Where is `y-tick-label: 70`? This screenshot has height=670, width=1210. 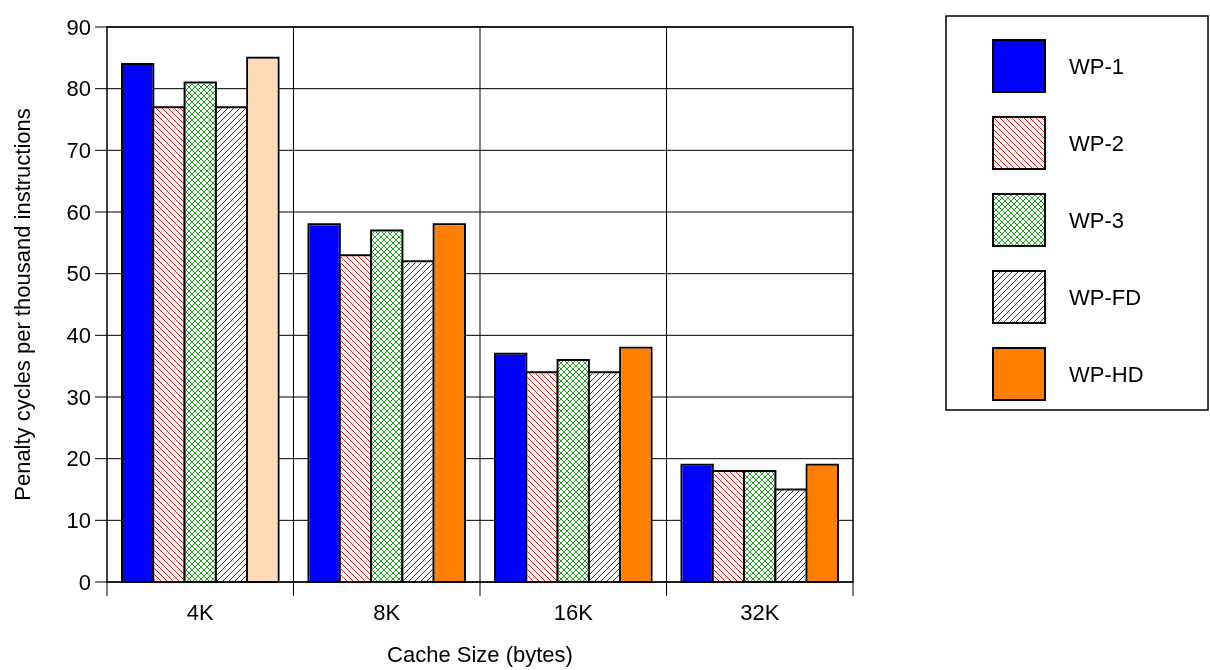
y-tick-label: 70 is located at coordinates (78, 151).